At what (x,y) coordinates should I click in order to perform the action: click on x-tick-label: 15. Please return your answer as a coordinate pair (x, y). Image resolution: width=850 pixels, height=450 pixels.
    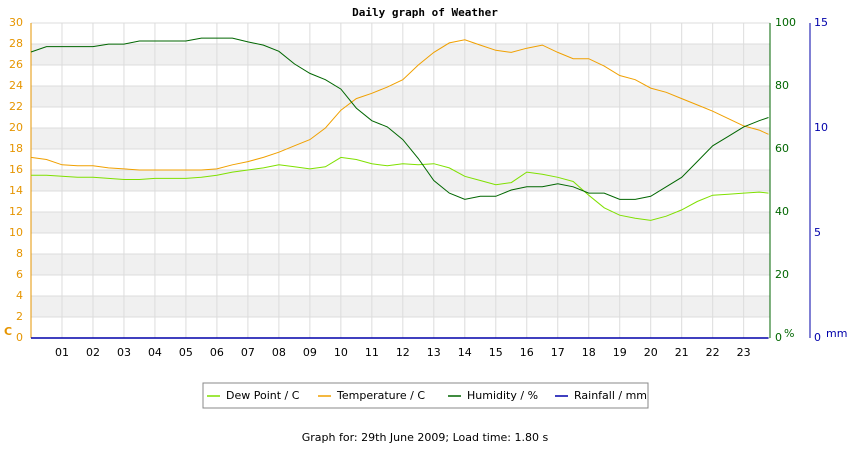
    Looking at the image, I should click on (496, 352).